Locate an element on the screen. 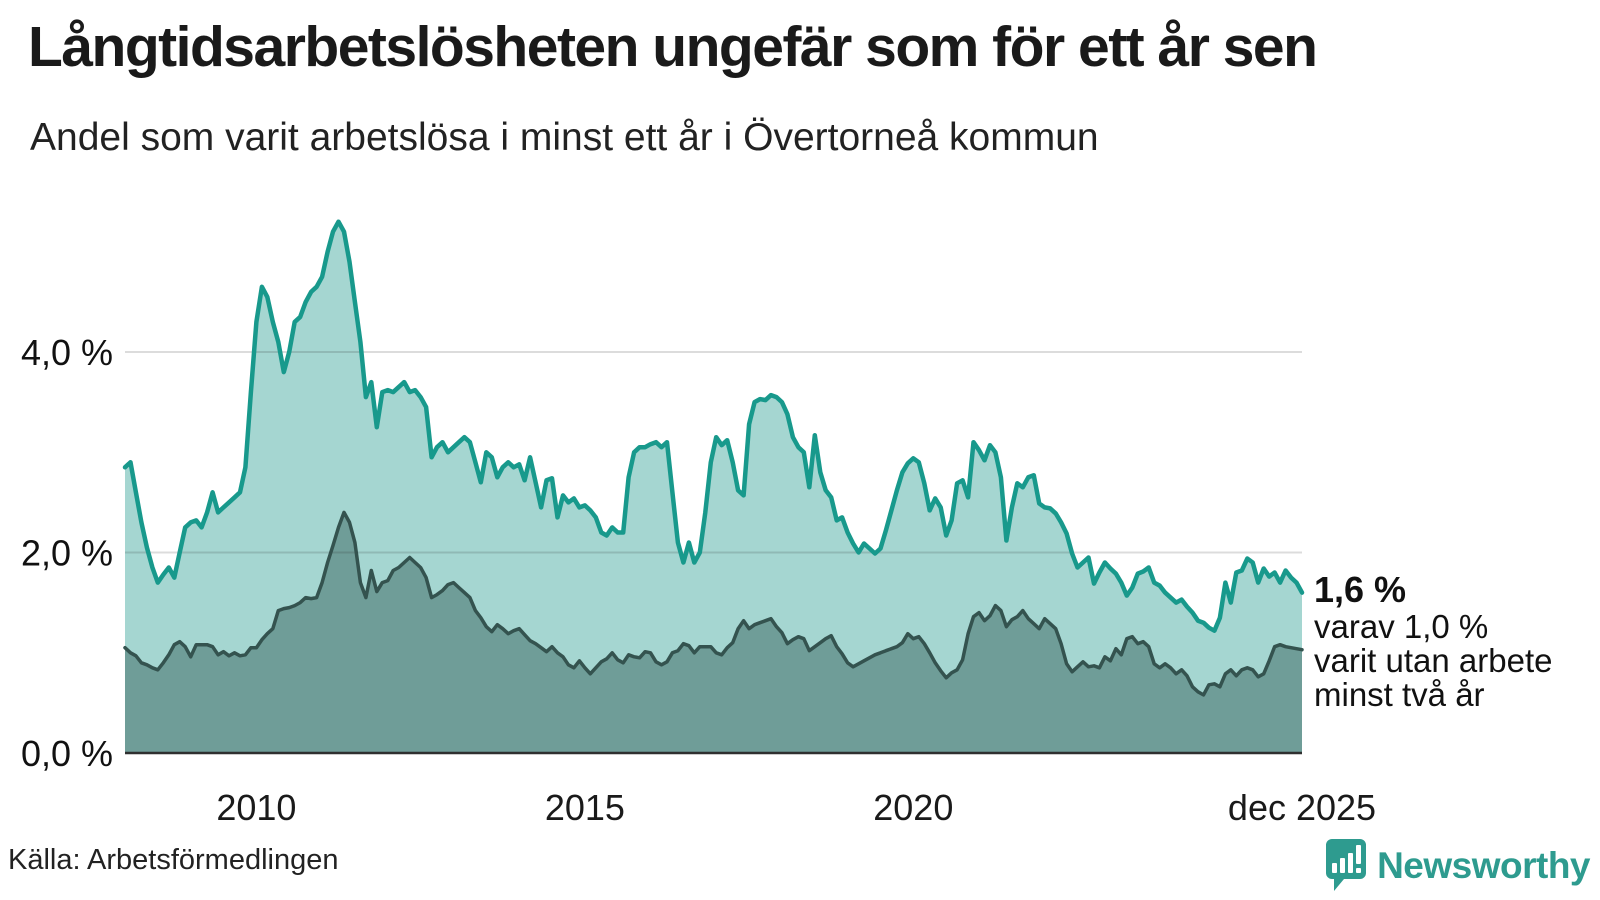 The height and width of the screenshot is (900, 1600). x-tick-label: 2010 is located at coordinates (256, 807).